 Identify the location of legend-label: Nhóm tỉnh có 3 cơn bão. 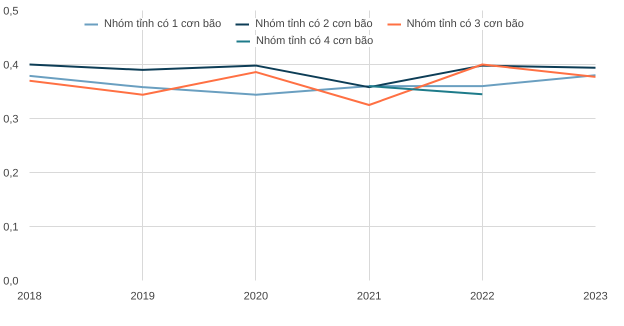
(465, 24).